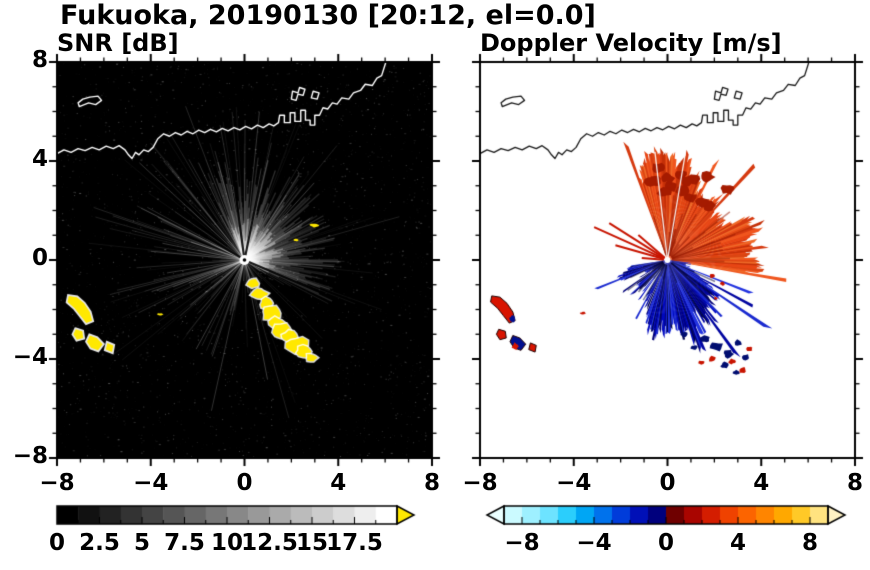 The width and height of the screenshot is (870, 570). I want to click on doppler-x-tick-label: −4, so click(574, 483).